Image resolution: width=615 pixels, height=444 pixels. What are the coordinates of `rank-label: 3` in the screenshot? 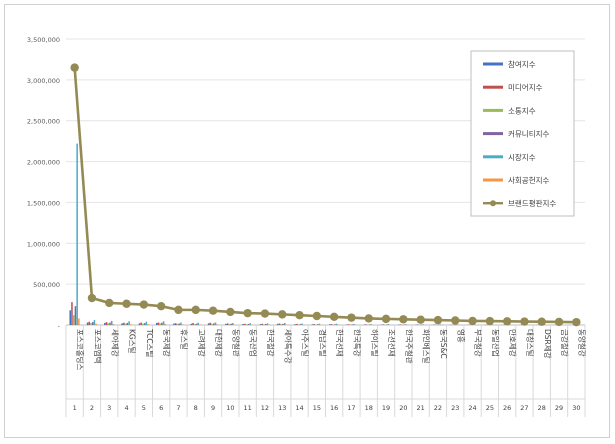 It's located at (109, 408).